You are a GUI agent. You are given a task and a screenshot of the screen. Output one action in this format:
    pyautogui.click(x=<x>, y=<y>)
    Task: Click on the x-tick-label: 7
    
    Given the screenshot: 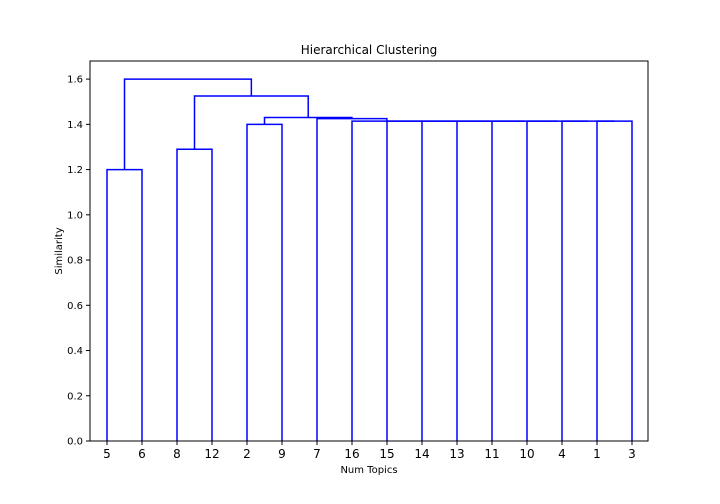 What is the action you would take?
    pyautogui.click(x=317, y=454)
    